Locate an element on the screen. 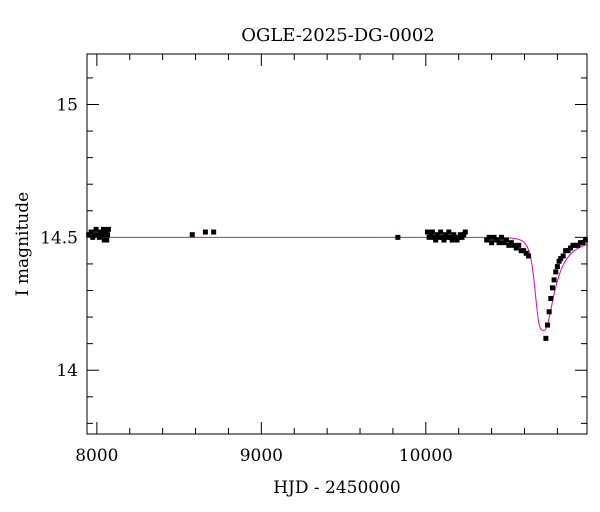 The image size is (600, 512). y-tick-labels: 14 14.5 15 is located at coordinates (59, 238).